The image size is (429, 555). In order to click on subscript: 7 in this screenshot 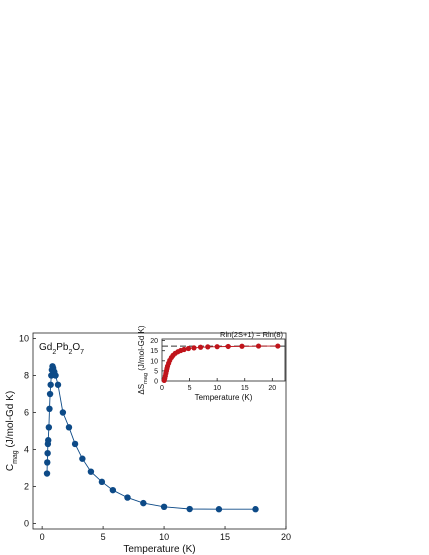, I will do `click(82, 352)`.